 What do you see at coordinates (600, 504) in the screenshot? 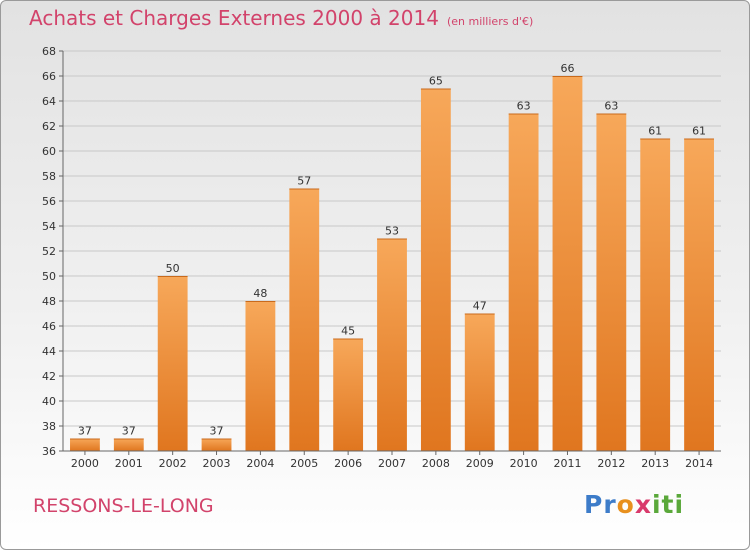
I see `logo-part-pr: Pr` at bounding box center [600, 504].